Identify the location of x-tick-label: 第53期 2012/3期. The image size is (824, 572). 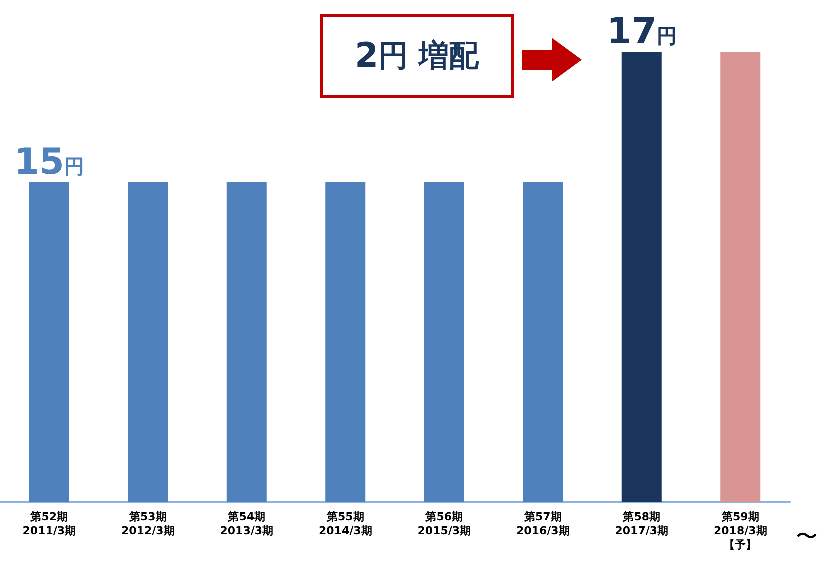
(148, 524).